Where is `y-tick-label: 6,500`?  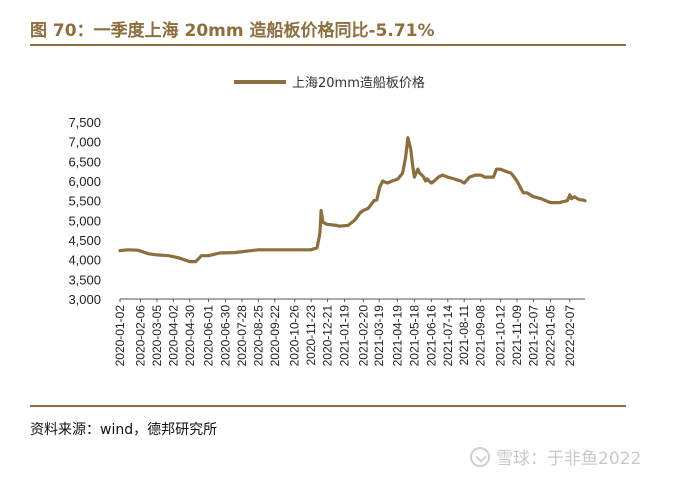 y-tick-label: 6,500 is located at coordinates (84, 161).